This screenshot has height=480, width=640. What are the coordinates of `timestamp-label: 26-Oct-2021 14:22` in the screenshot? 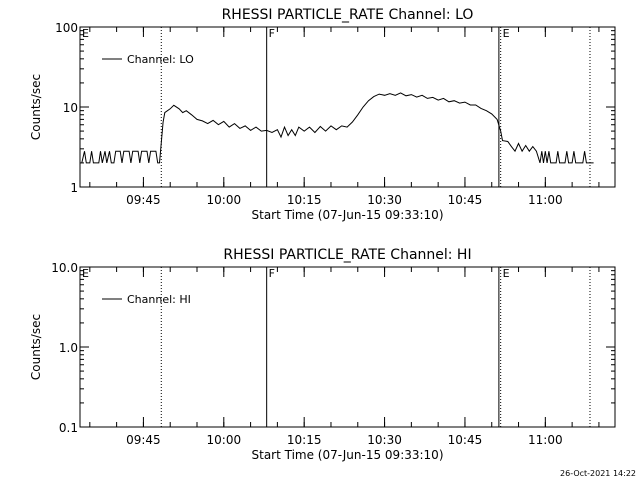 It's located at (598, 473).